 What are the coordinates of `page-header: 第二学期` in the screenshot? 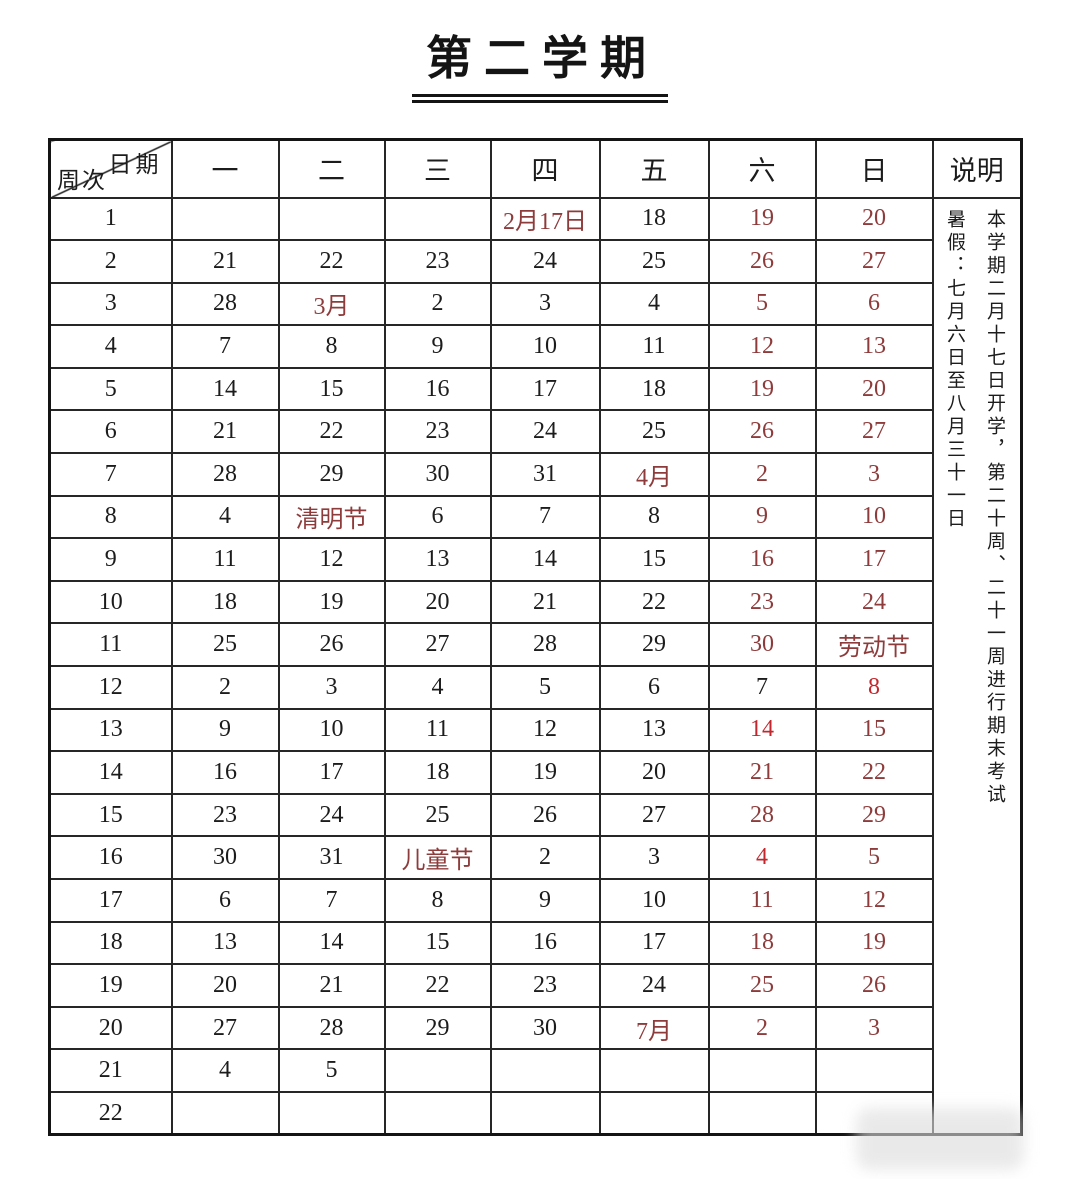 It's located at (540, 62).